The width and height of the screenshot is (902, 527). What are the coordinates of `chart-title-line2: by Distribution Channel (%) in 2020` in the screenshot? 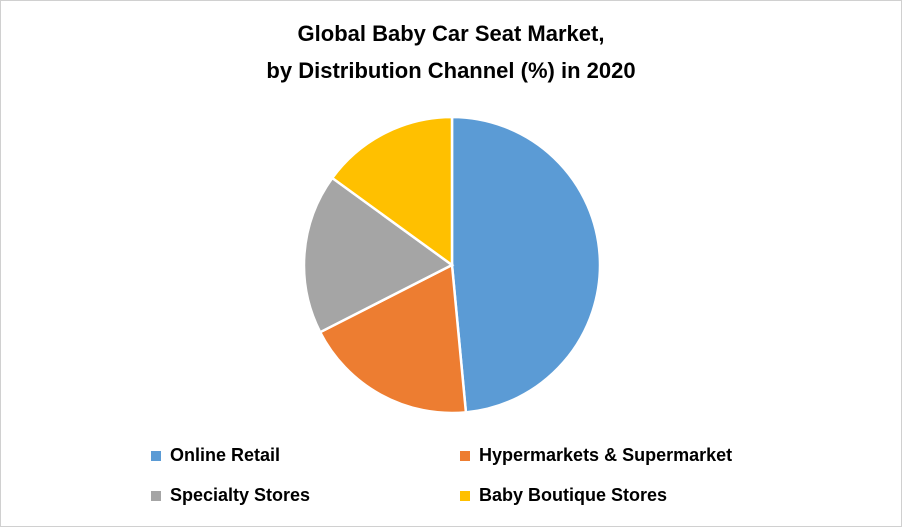 It's located at (451, 70).